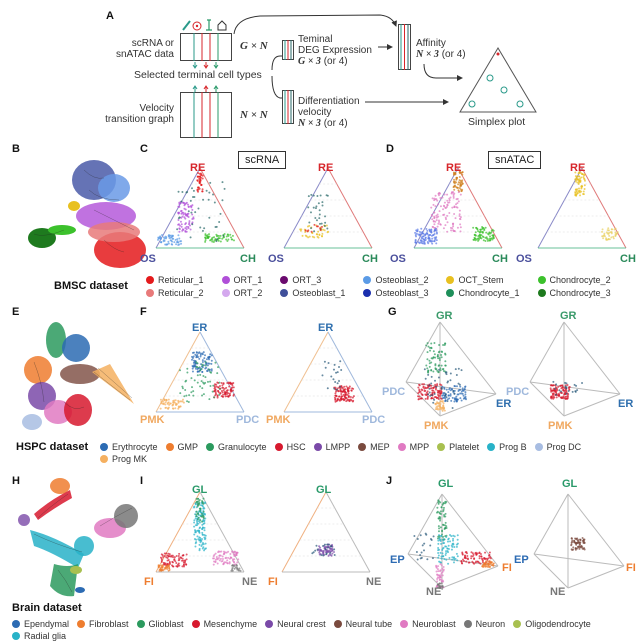  What do you see at coordinates (580, 280) in the screenshot?
I see `legend-label: Chondrocyte_2` at bounding box center [580, 280].